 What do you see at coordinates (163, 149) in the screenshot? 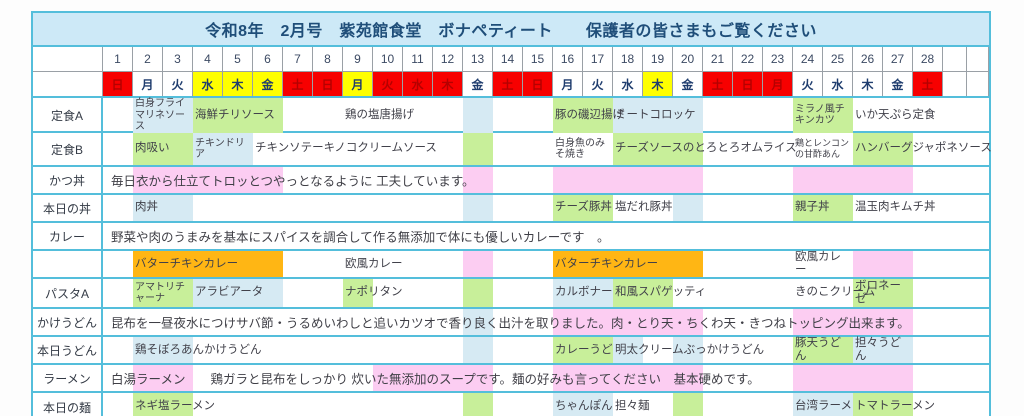
I see `menu-item-cell: 肉吸い` at bounding box center [163, 149].